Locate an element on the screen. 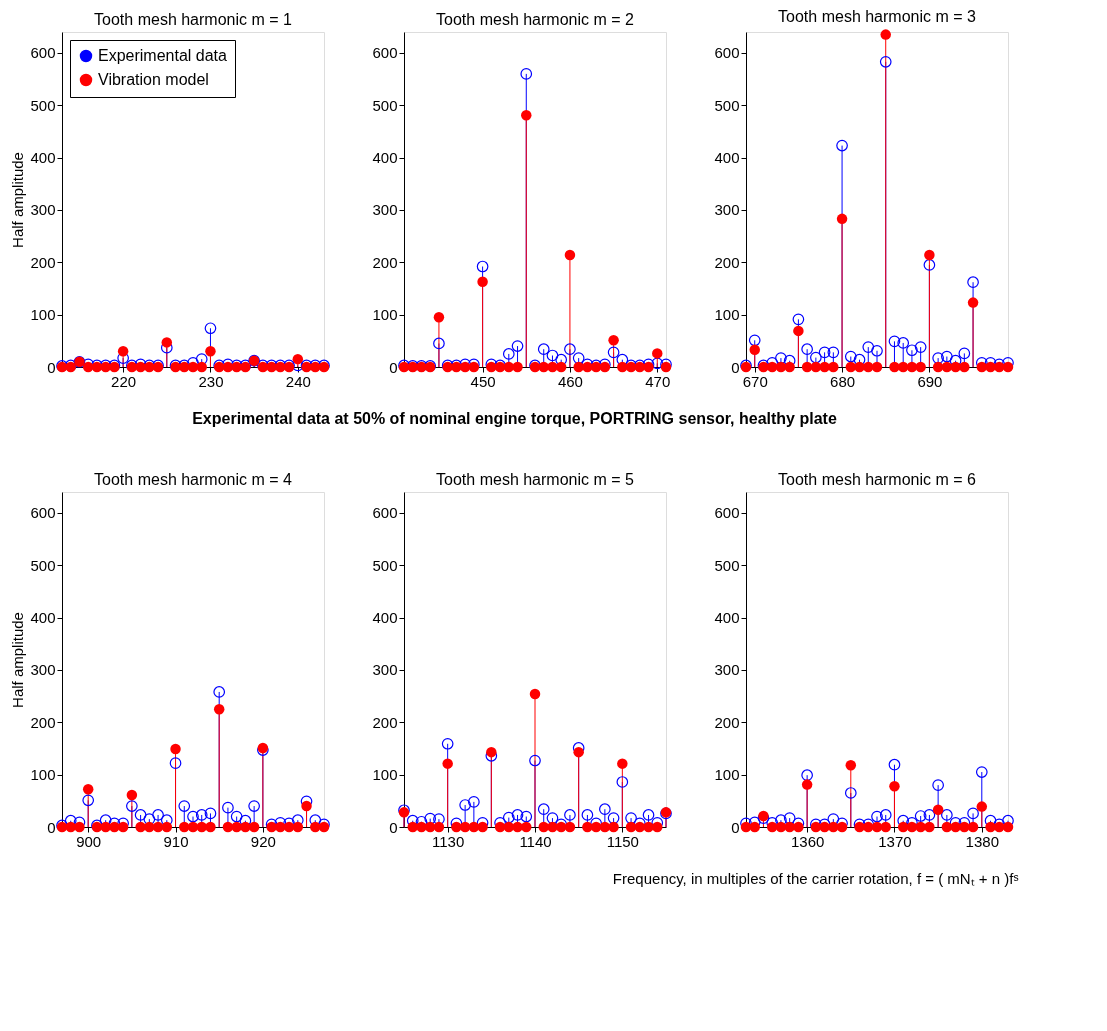 Image resolution: width=1107 pixels, height=1031 pixels. chart-title: Tooth mesh harmonic m = 2 is located at coordinates (535, 19).